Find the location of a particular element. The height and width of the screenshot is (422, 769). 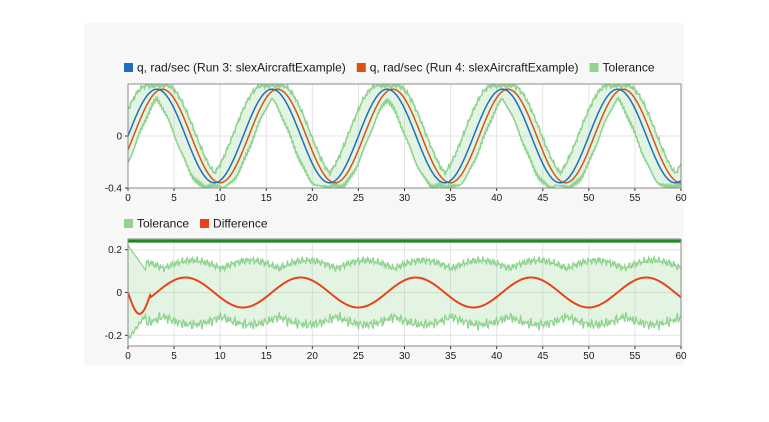

y-tick-label: -0.4 is located at coordinates (114, 189).